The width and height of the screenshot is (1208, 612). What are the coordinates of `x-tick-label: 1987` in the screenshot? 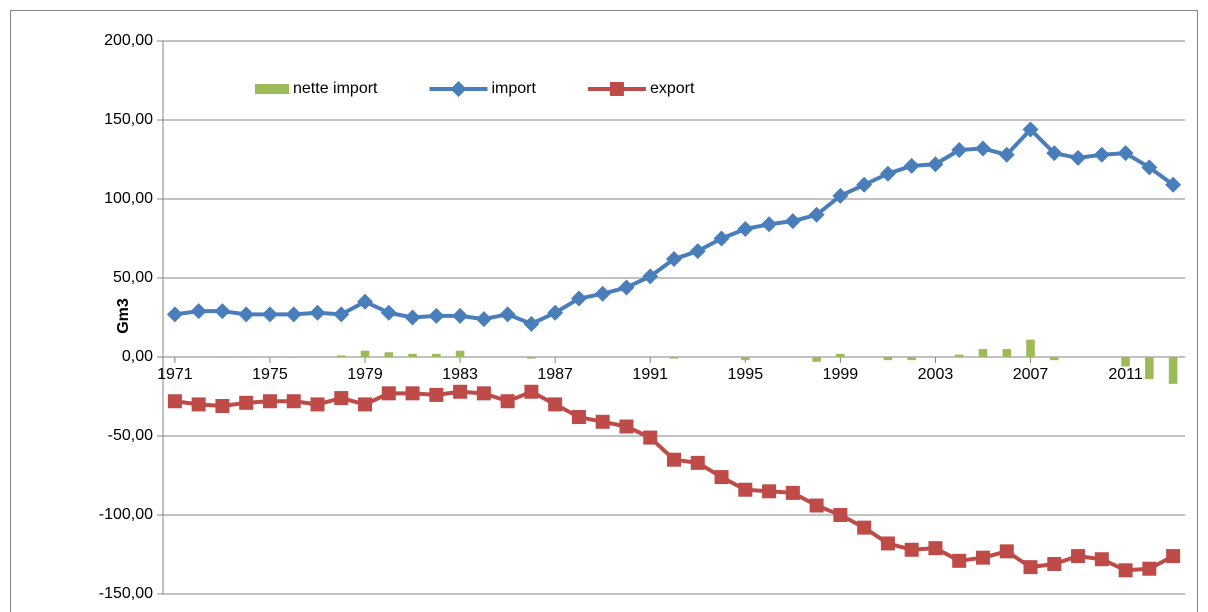 It's located at (555, 374).